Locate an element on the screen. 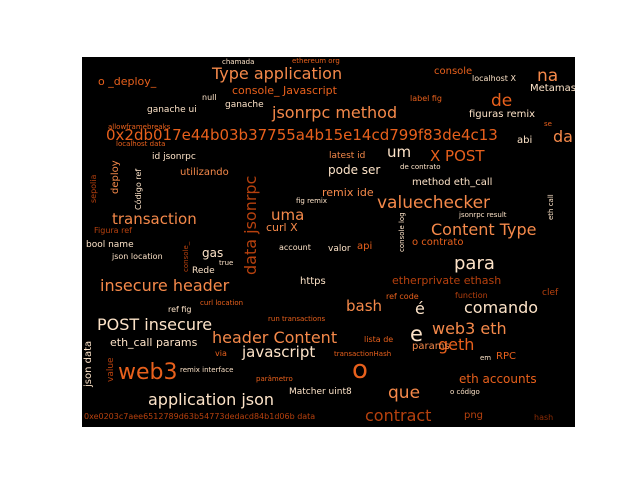  word: Figura ref is located at coordinates (113, 230).